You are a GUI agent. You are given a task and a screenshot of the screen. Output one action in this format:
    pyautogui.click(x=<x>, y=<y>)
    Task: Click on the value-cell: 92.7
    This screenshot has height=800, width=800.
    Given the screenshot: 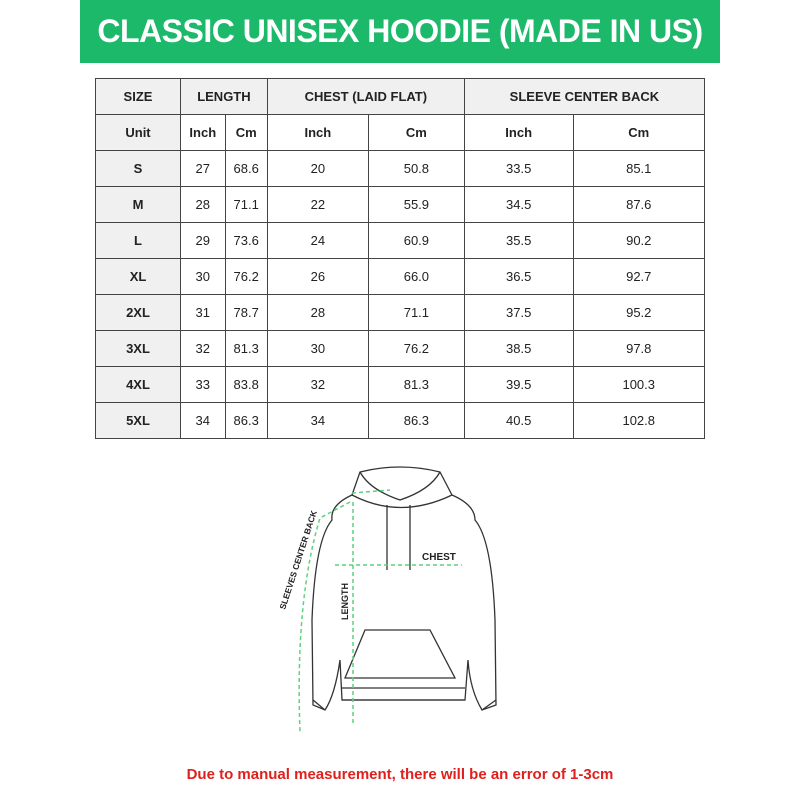 What is the action you would take?
    pyautogui.click(x=638, y=276)
    